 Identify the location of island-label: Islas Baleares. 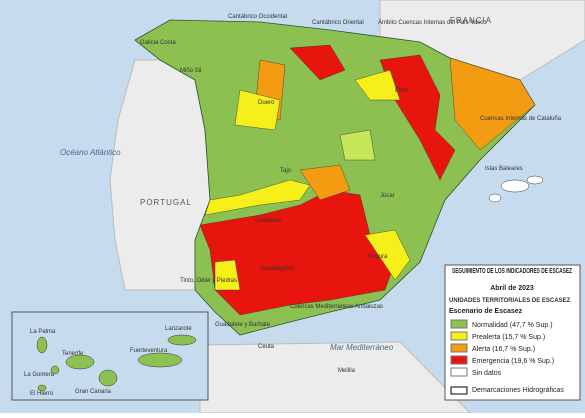
(504, 169).